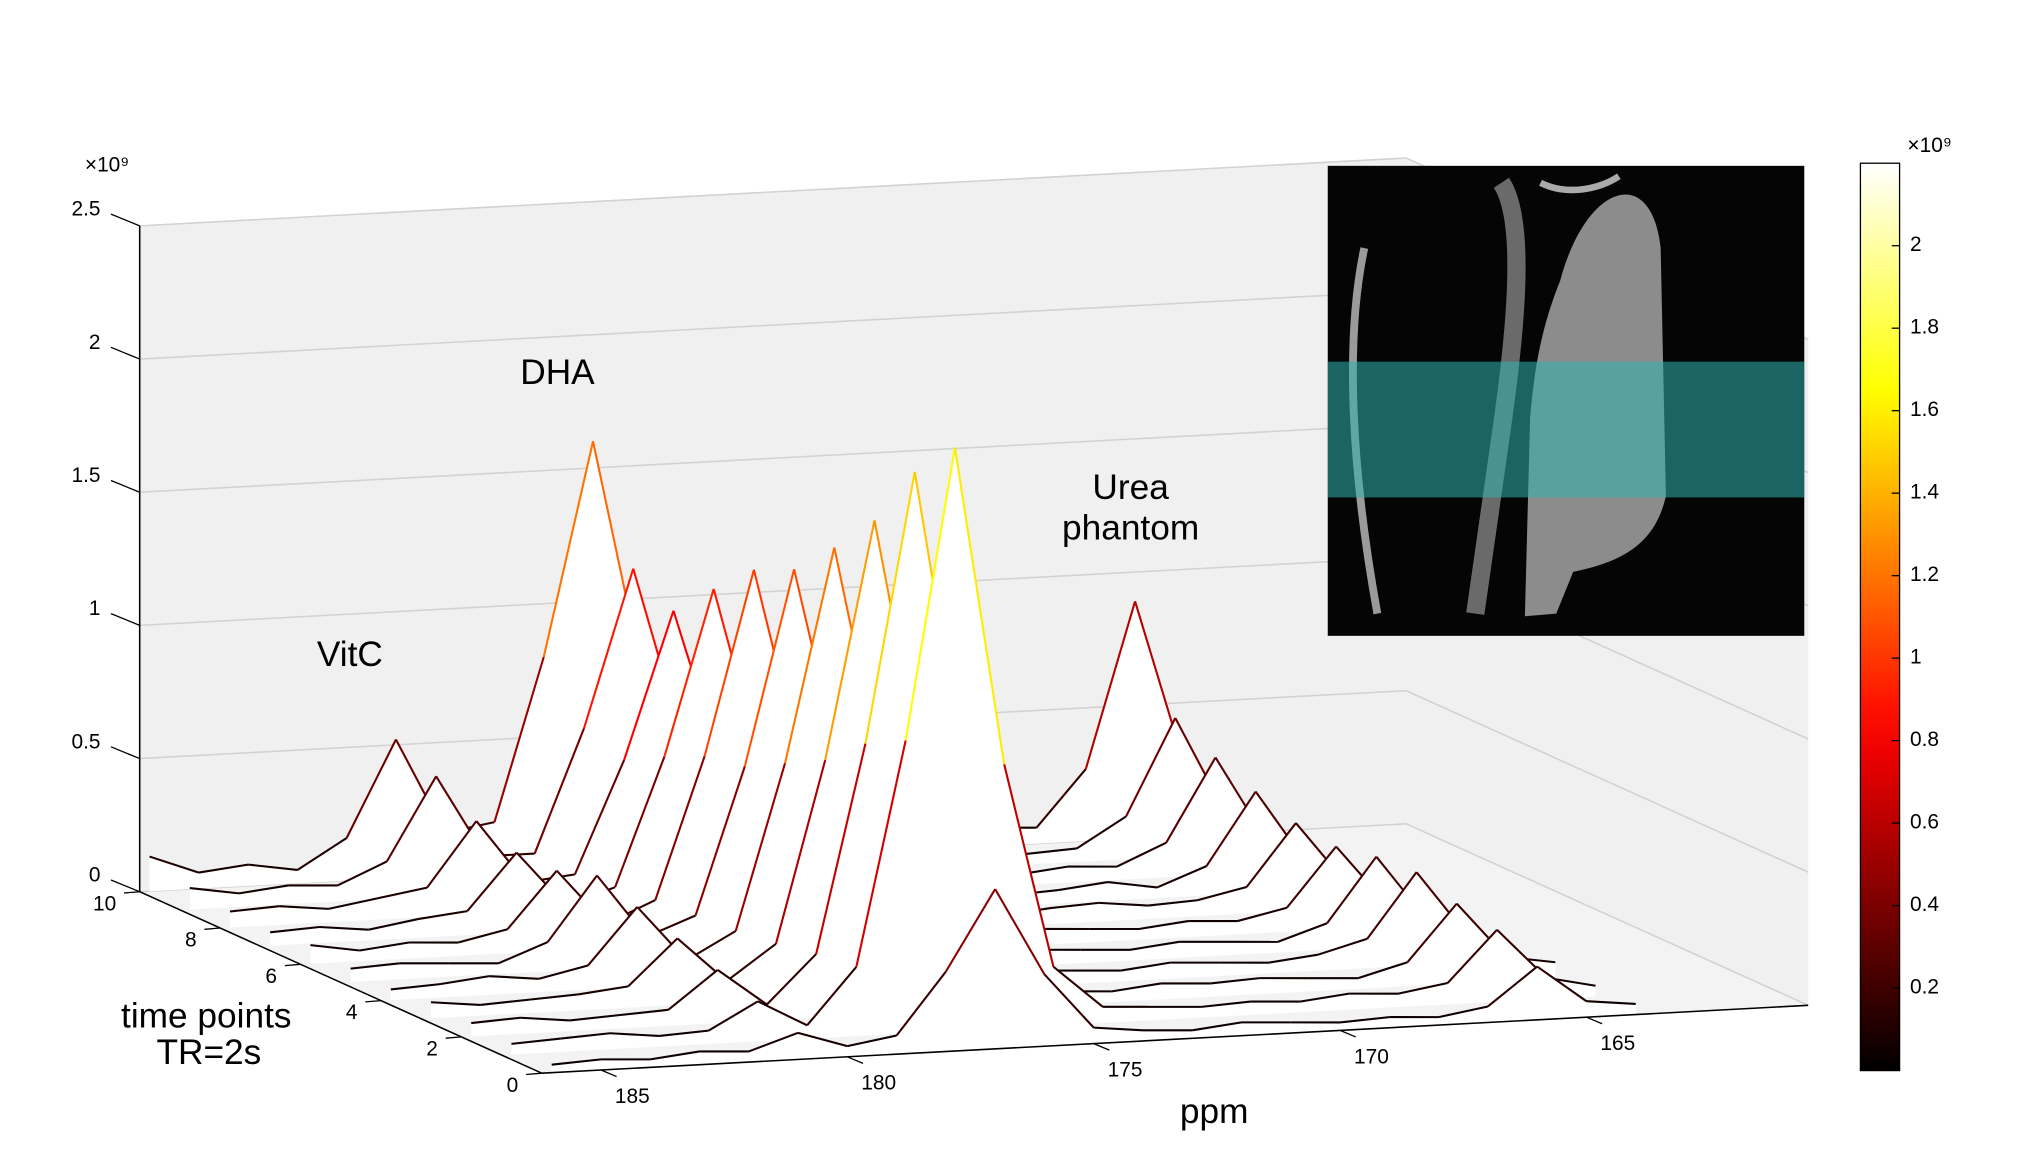 Image resolution: width=2021 pixels, height=1168 pixels. What do you see at coordinates (1924, 904) in the screenshot?
I see `colorbar-tick-label: 0.4` at bounding box center [1924, 904].